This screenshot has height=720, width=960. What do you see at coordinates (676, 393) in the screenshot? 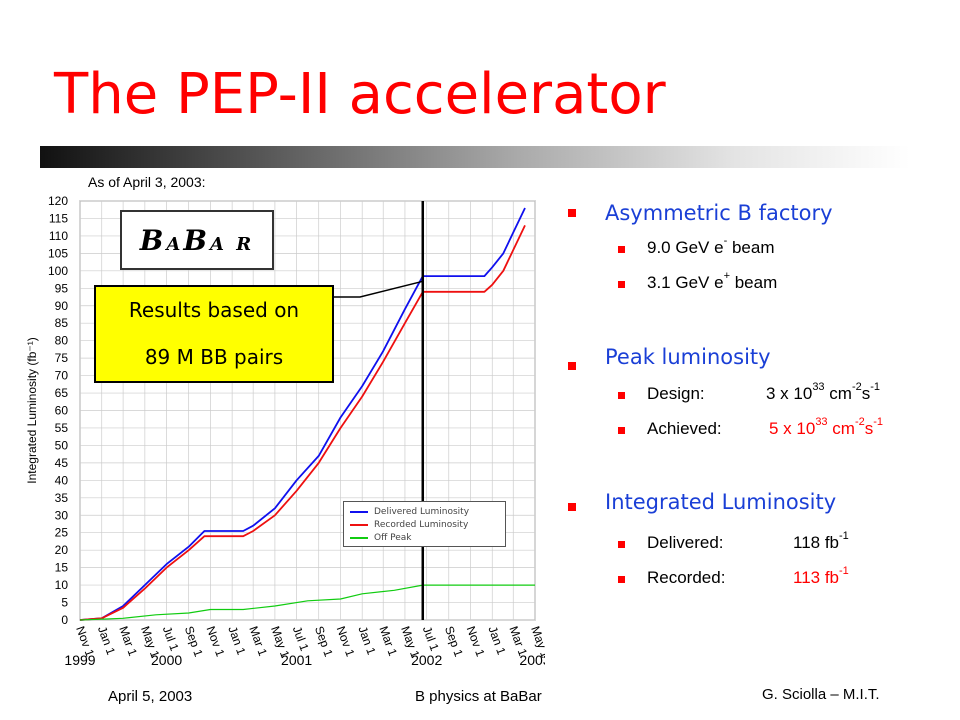
I see `design-label: Design:` at bounding box center [676, 393].